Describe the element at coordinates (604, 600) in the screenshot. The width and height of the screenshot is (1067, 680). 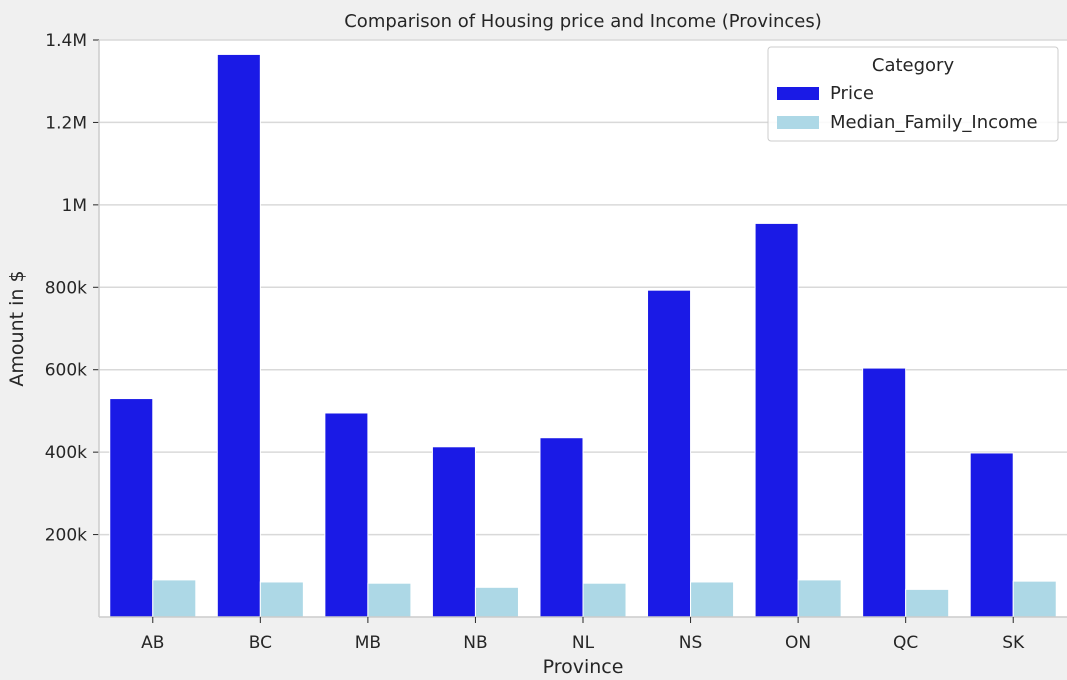
I see `bar-nl-median-family-income` at that location.